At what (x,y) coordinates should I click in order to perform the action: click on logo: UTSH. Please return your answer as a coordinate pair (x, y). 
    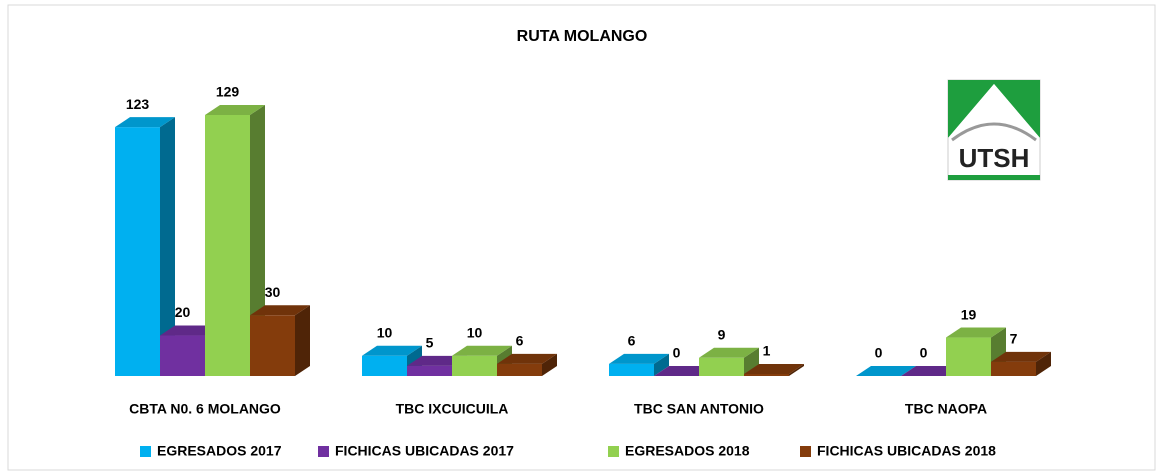
    Looking at the image, I should click on (994, 130).